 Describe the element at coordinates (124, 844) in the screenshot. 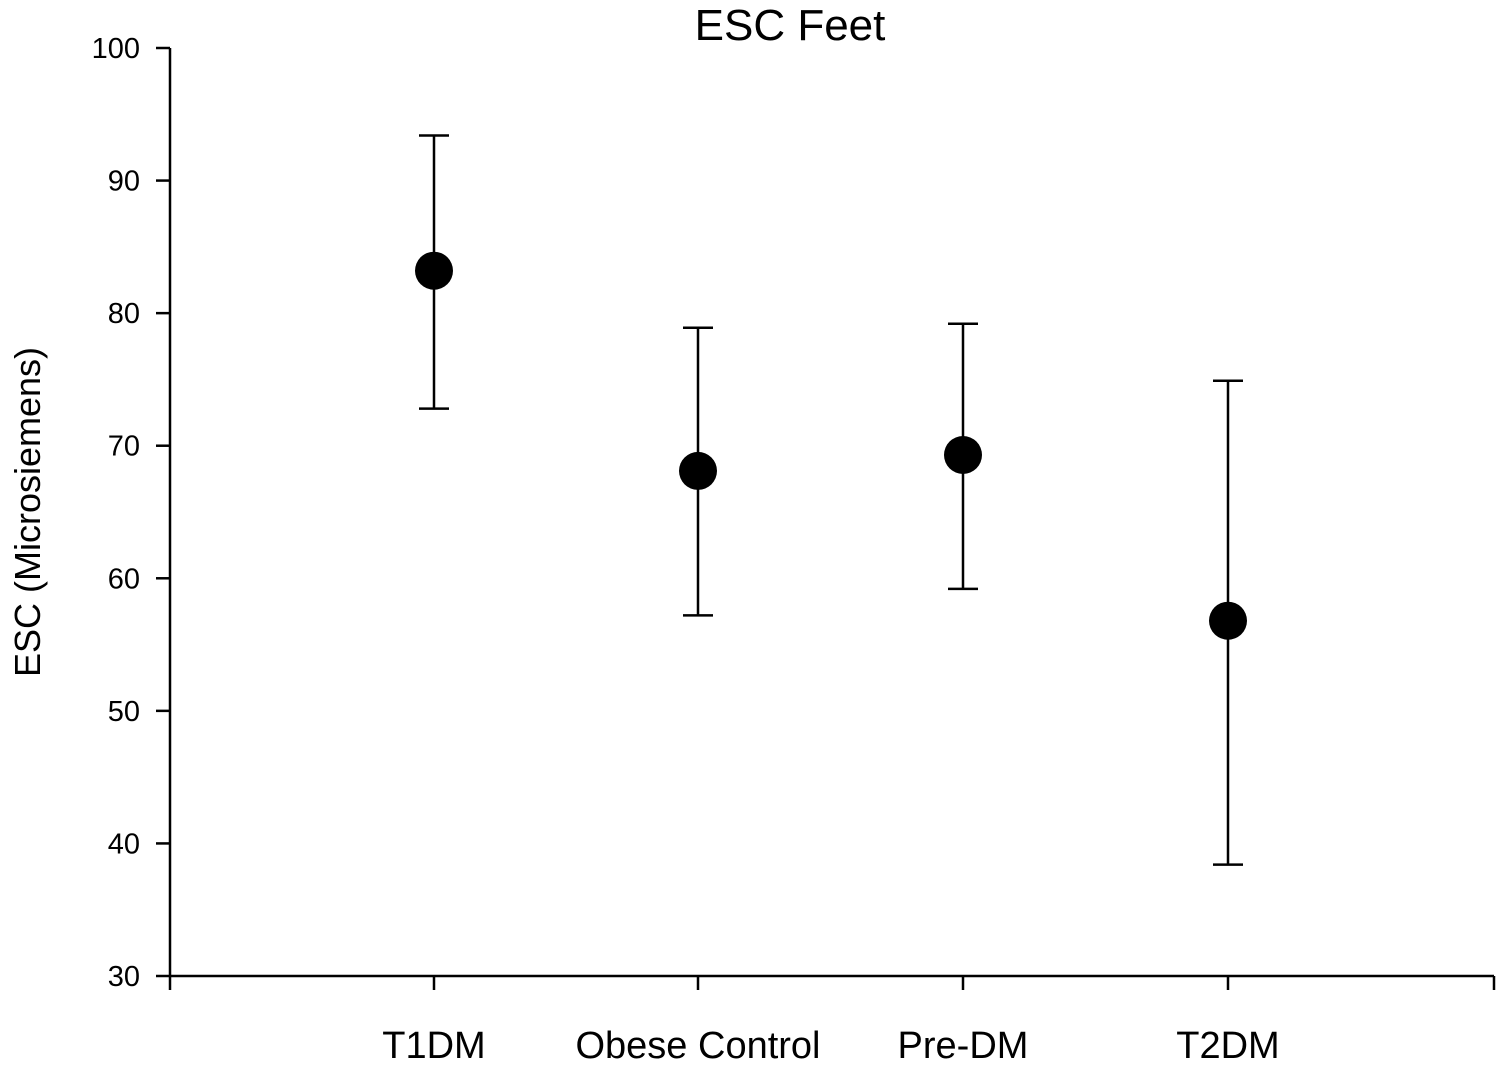

I see `y-tick-label-40: 40` at that location.